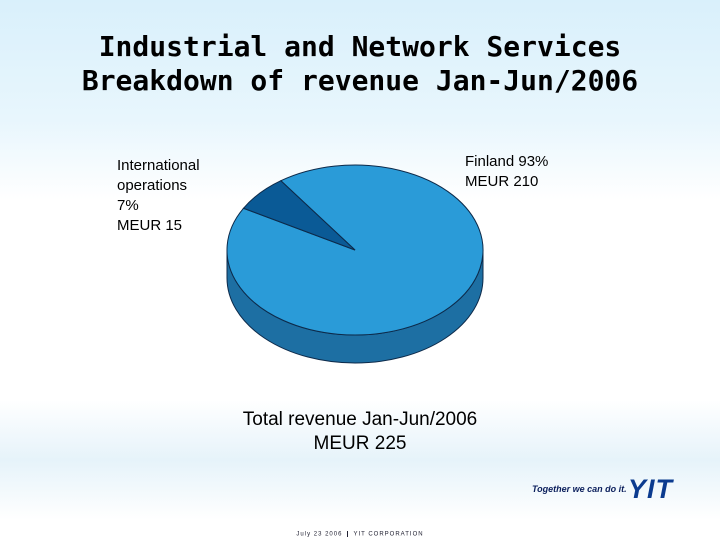  What do you see at coordinates (128, 205) in the screenshot?
I see `label-international-line-3: 7%` at bounding box center [128, 205].